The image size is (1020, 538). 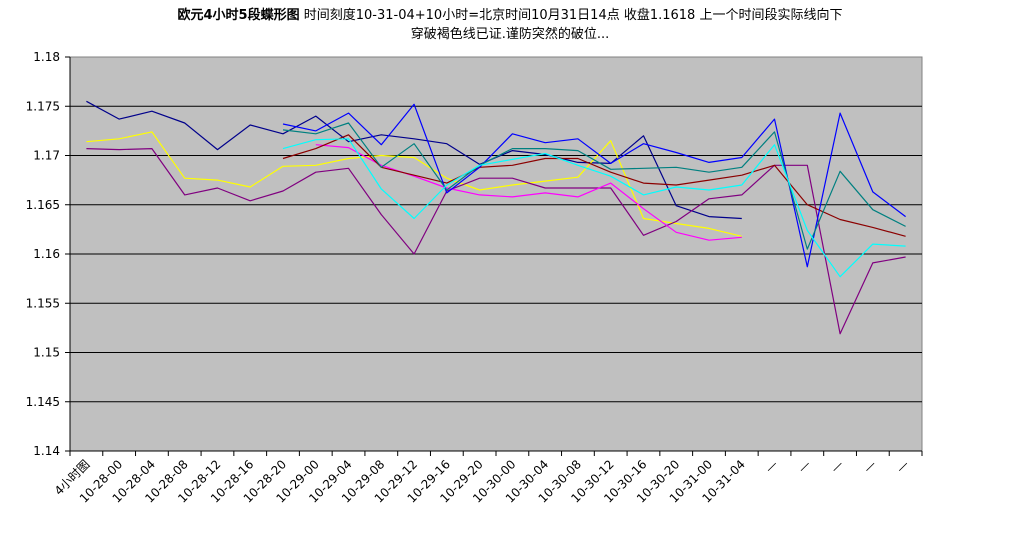 I want to click on y-axis: 1.14 1.145 1.15 1.155 1.16 1.165 1.17 1.175 1.18, so click(x=48, y=254).